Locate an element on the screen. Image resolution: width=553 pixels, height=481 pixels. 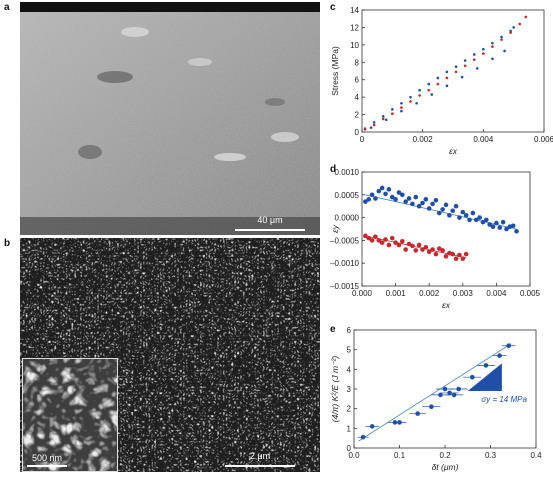
y-tick-label: 5 is located at coordinates (349, 350).